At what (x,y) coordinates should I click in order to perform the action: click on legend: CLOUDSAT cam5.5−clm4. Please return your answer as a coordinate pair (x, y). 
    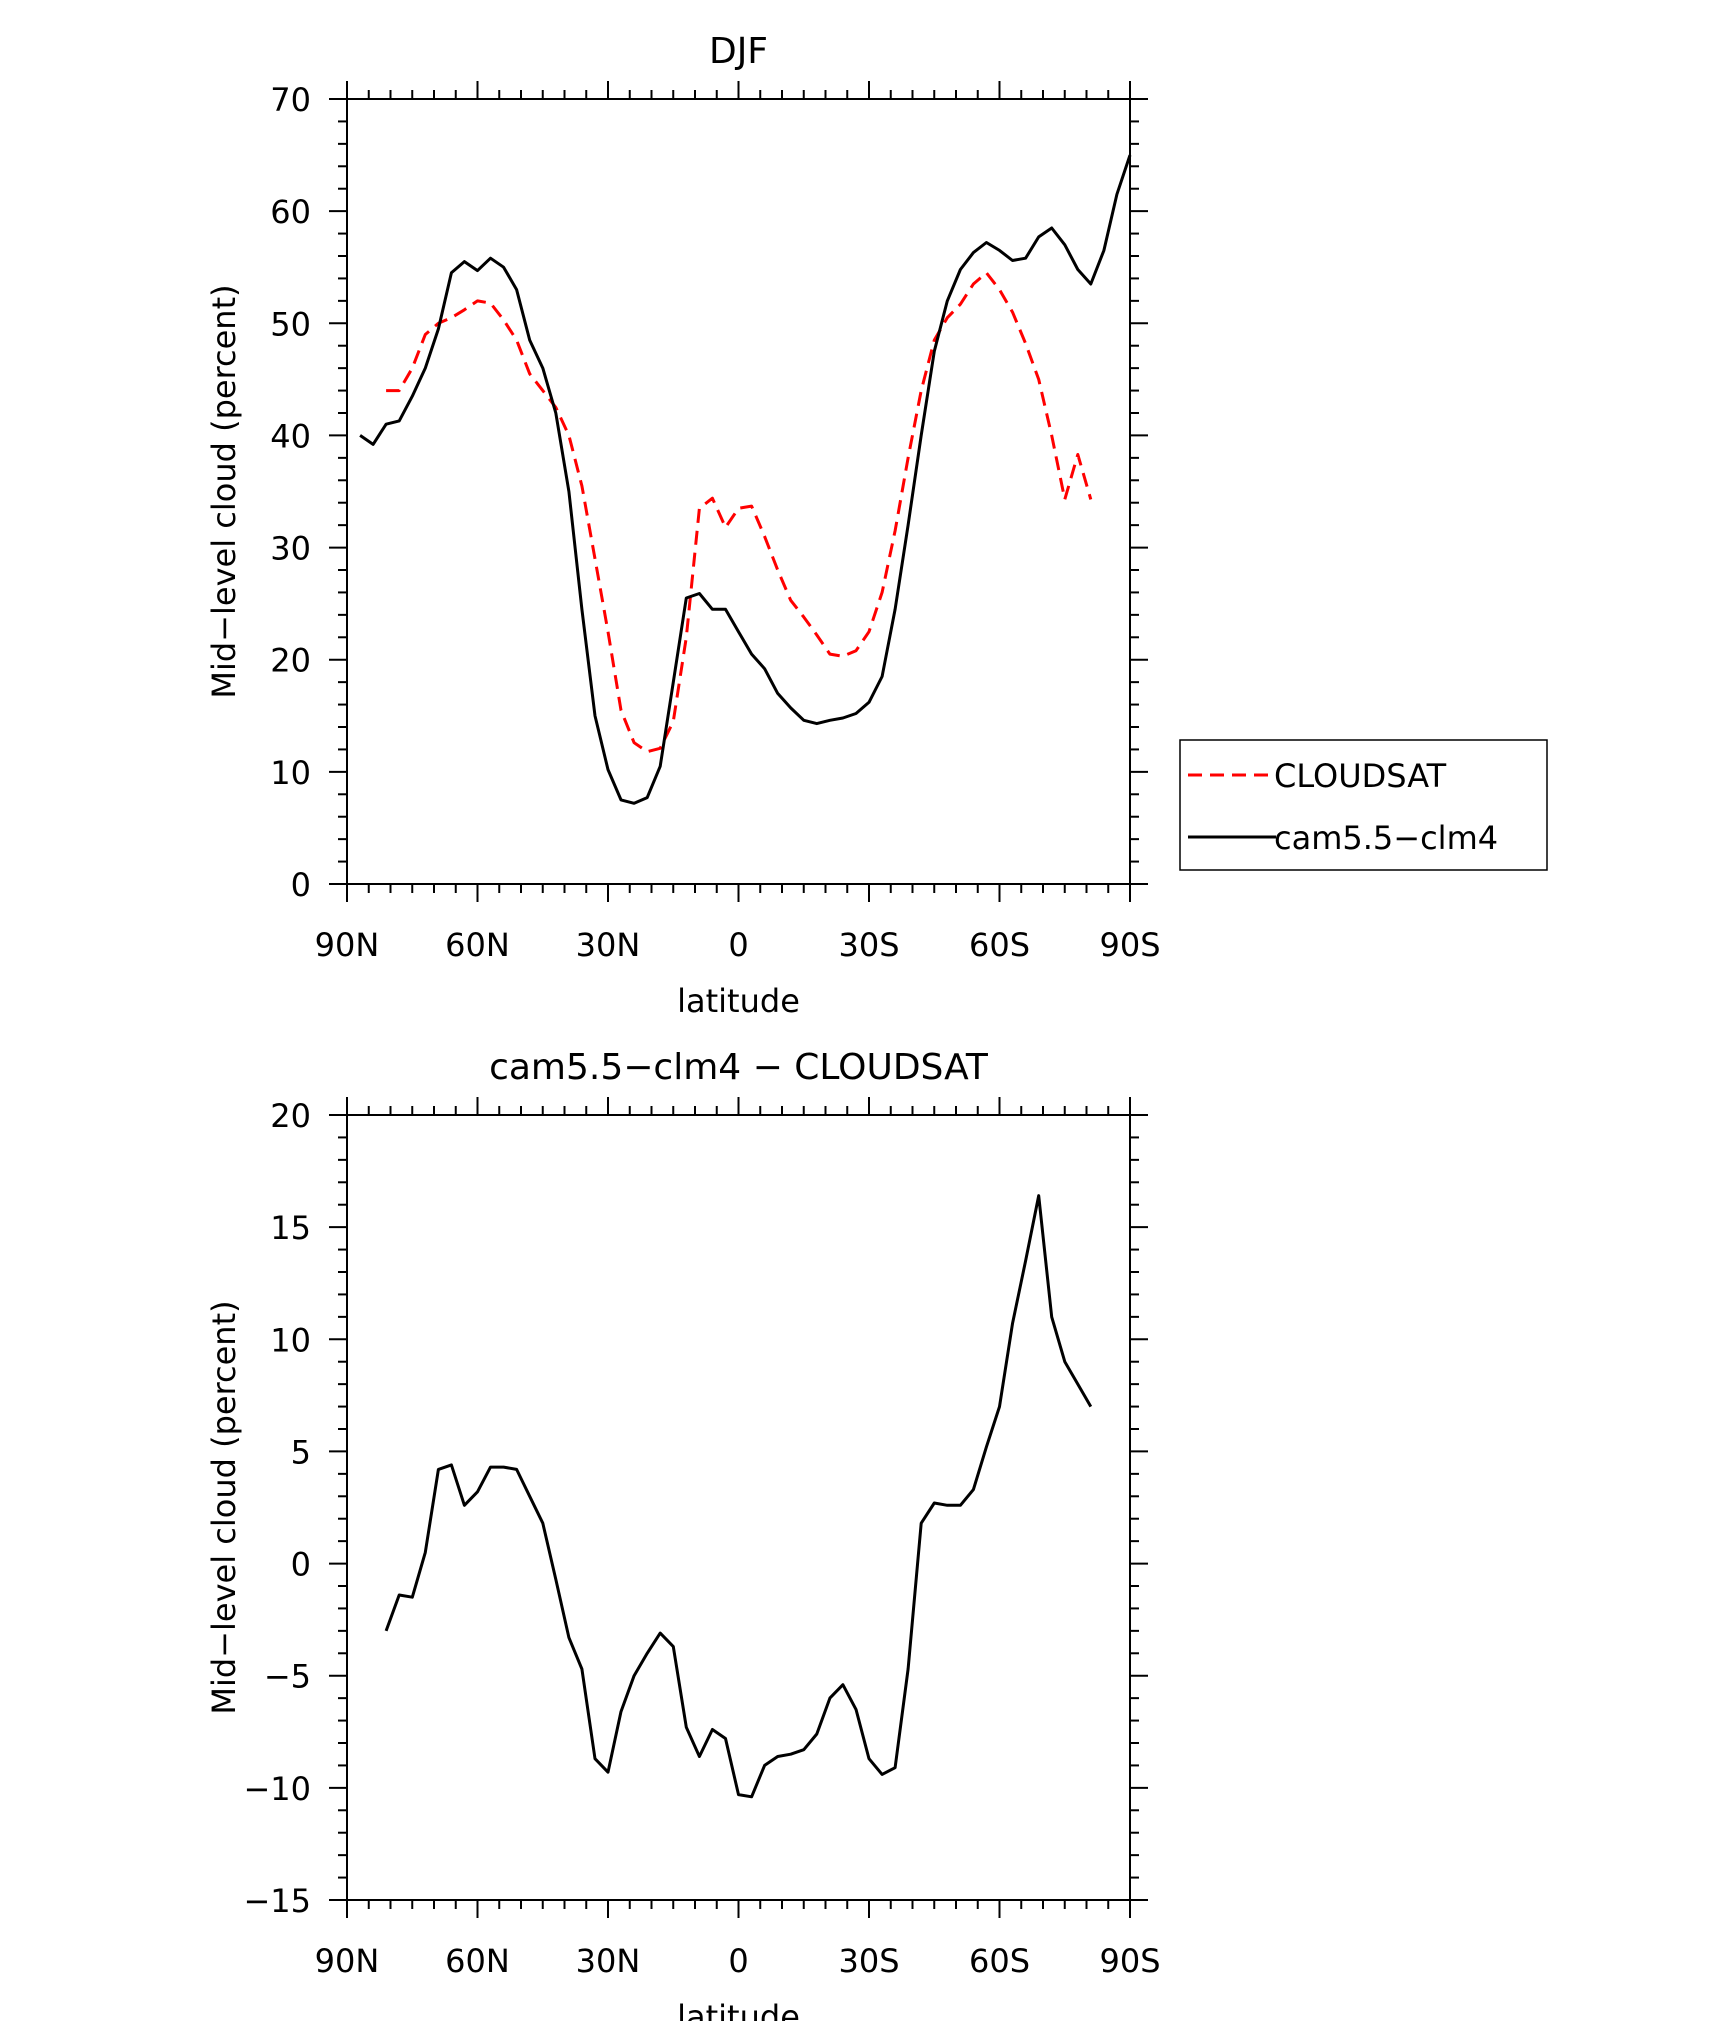
    Looking at the image, I should click on (1363, 805).